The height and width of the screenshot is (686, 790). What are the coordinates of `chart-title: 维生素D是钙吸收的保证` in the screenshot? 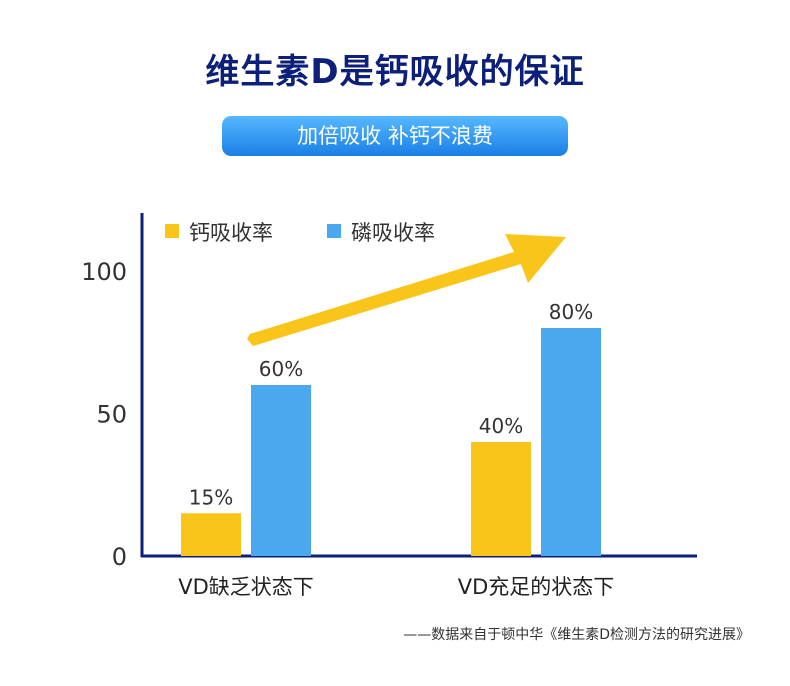 It's located at (395, 72).